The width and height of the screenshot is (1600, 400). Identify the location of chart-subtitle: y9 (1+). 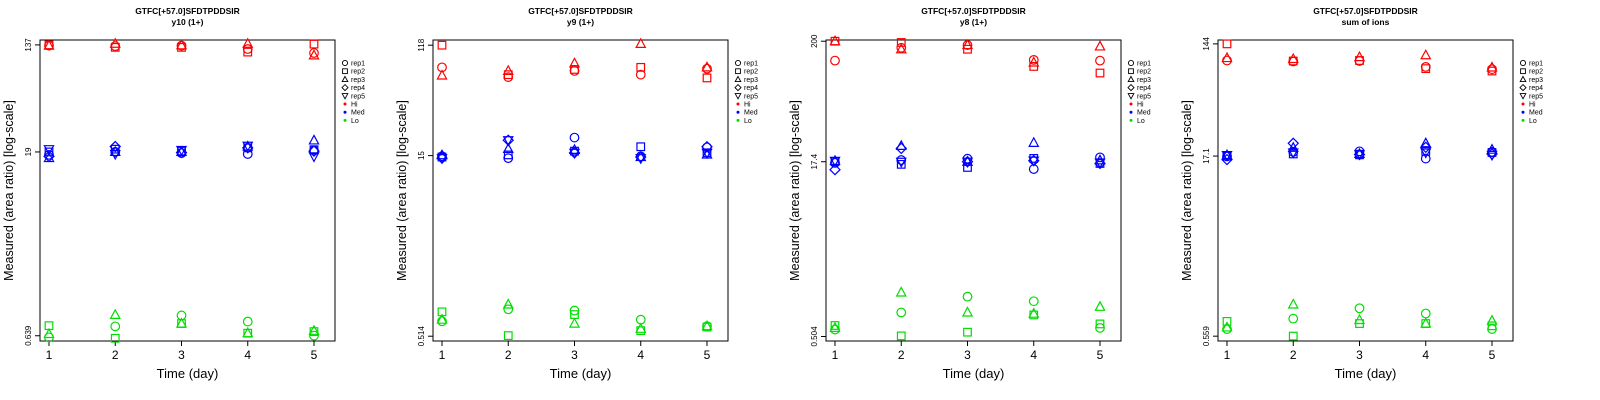
(580, 22).